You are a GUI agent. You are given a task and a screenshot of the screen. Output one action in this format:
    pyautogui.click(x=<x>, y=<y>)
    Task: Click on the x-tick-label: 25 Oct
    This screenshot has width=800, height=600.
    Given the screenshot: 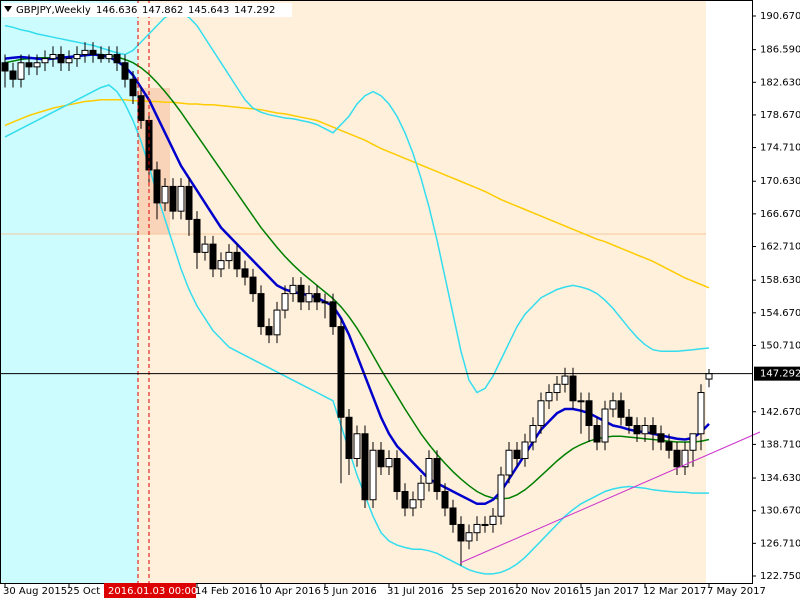 What is the action you would take?
    pyautogui.click(x=83, y=591)
    